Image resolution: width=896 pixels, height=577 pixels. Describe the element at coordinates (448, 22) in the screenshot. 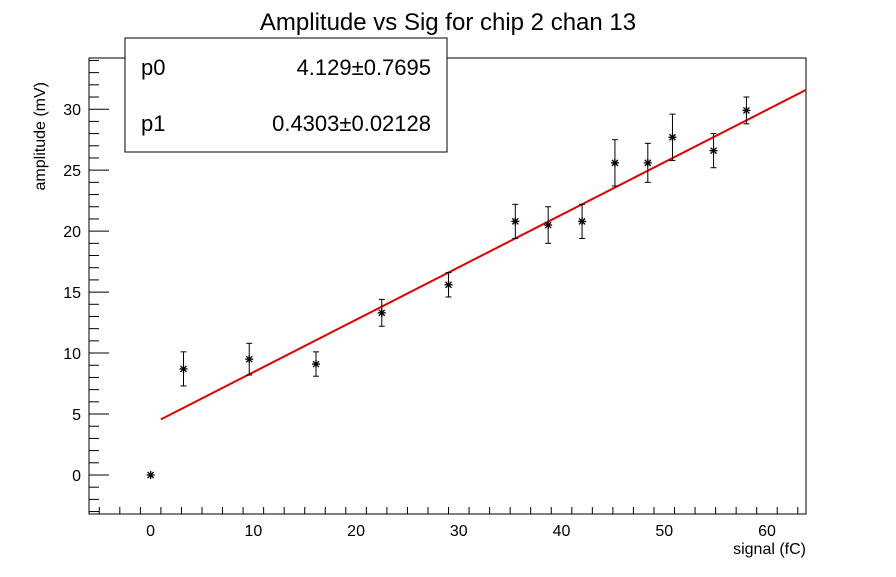

I see `chart-title: Amplitude vs Sig for chip 2 chan 13` at that location.